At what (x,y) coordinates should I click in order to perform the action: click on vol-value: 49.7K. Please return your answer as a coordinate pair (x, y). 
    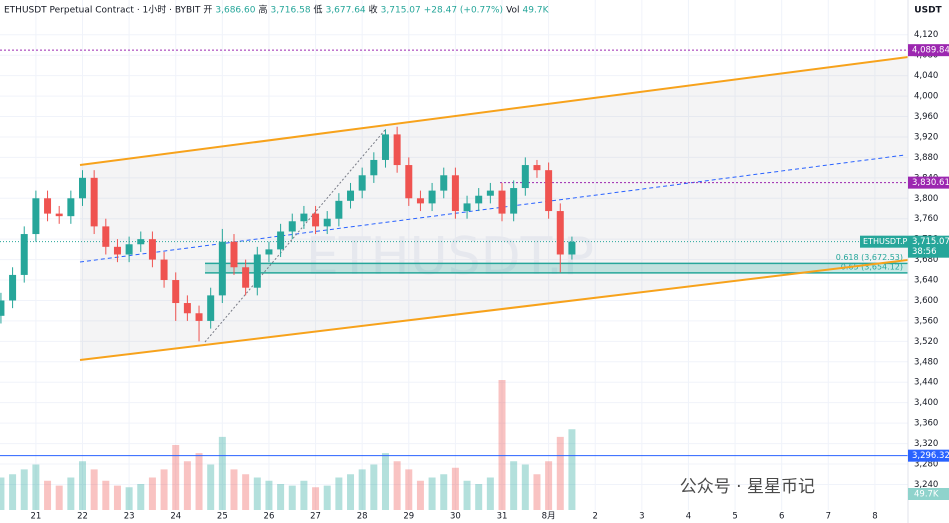
    Looking at the image, I should click on (536, 11).